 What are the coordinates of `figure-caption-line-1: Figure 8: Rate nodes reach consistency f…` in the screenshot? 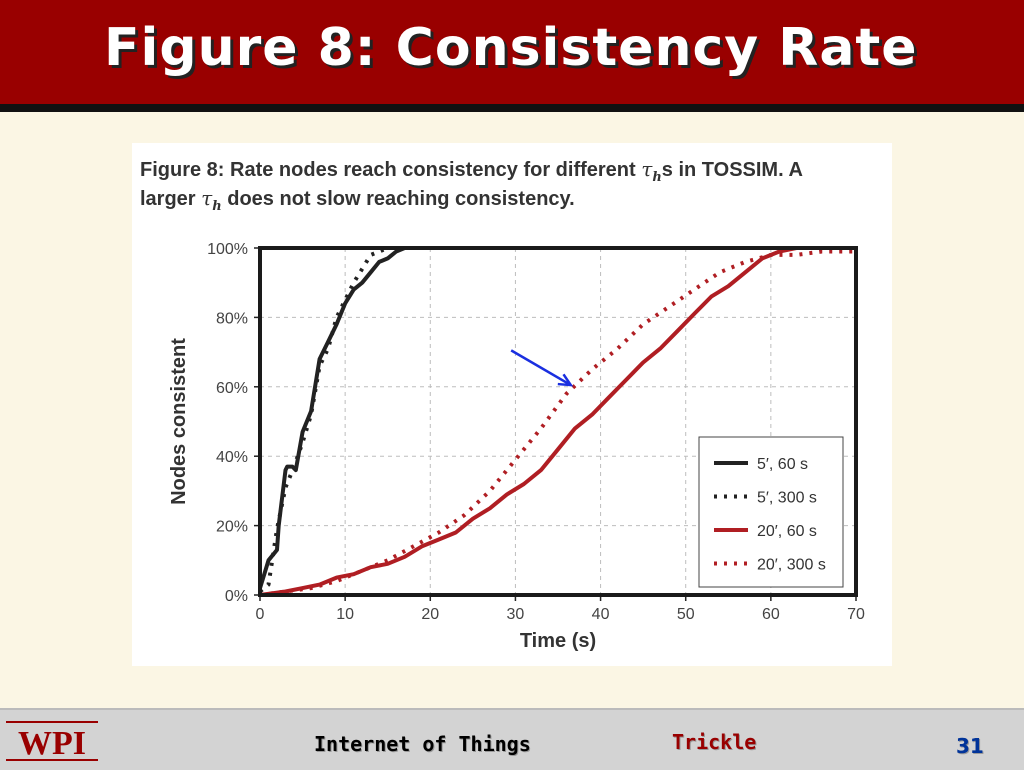 It's located at (471, 171).